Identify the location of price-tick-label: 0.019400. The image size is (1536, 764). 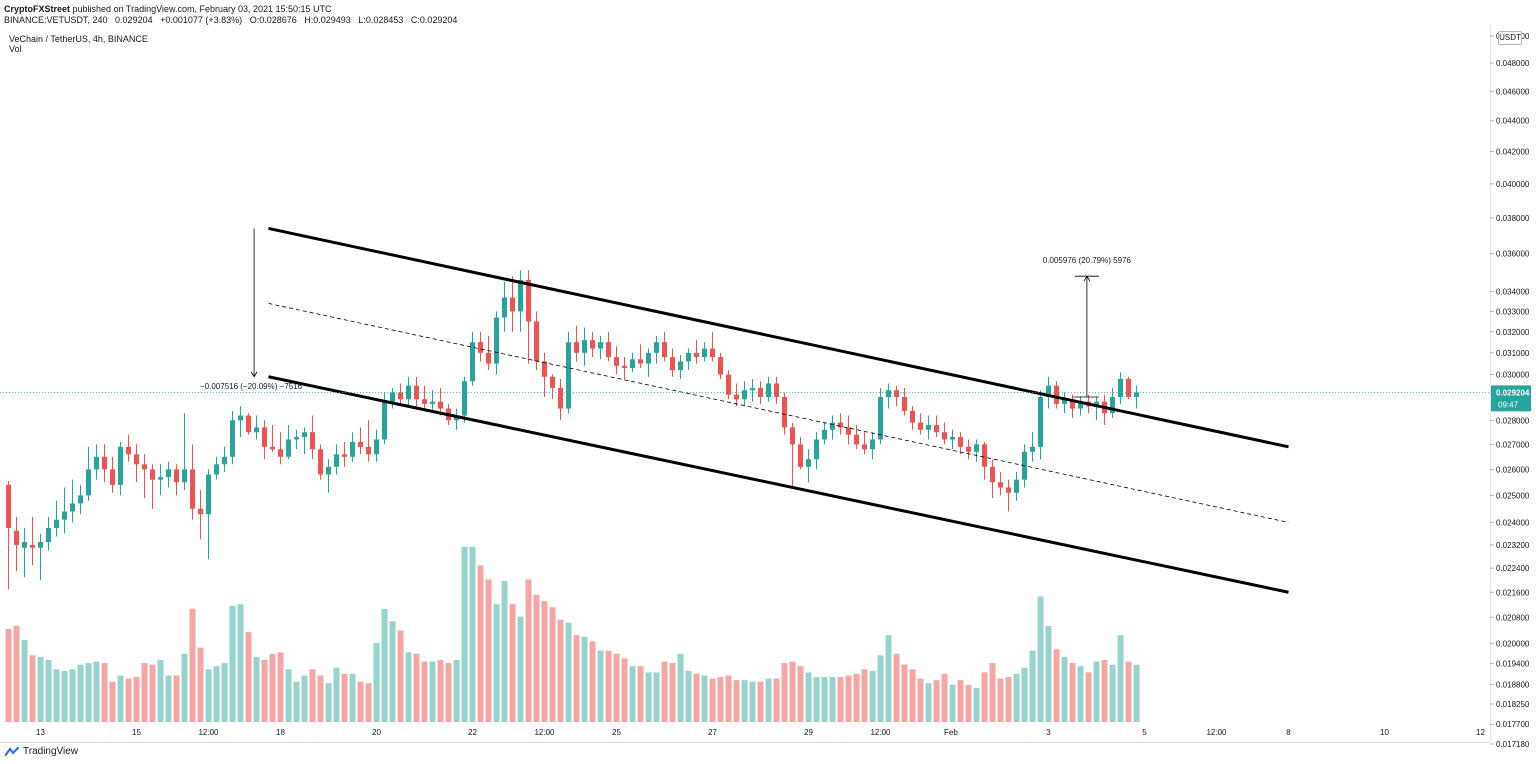
(1513, 663).